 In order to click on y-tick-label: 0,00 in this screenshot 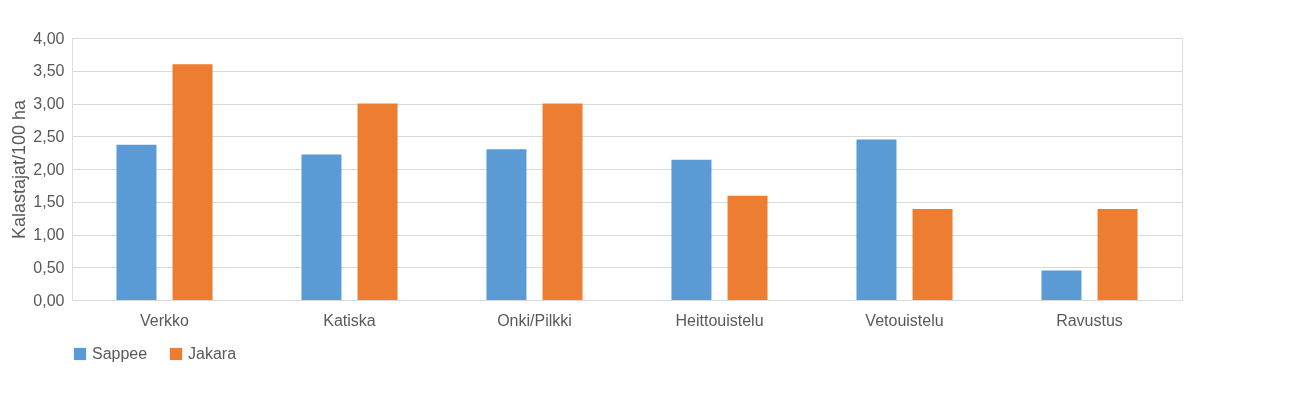, I will do `click(49, 300)`.